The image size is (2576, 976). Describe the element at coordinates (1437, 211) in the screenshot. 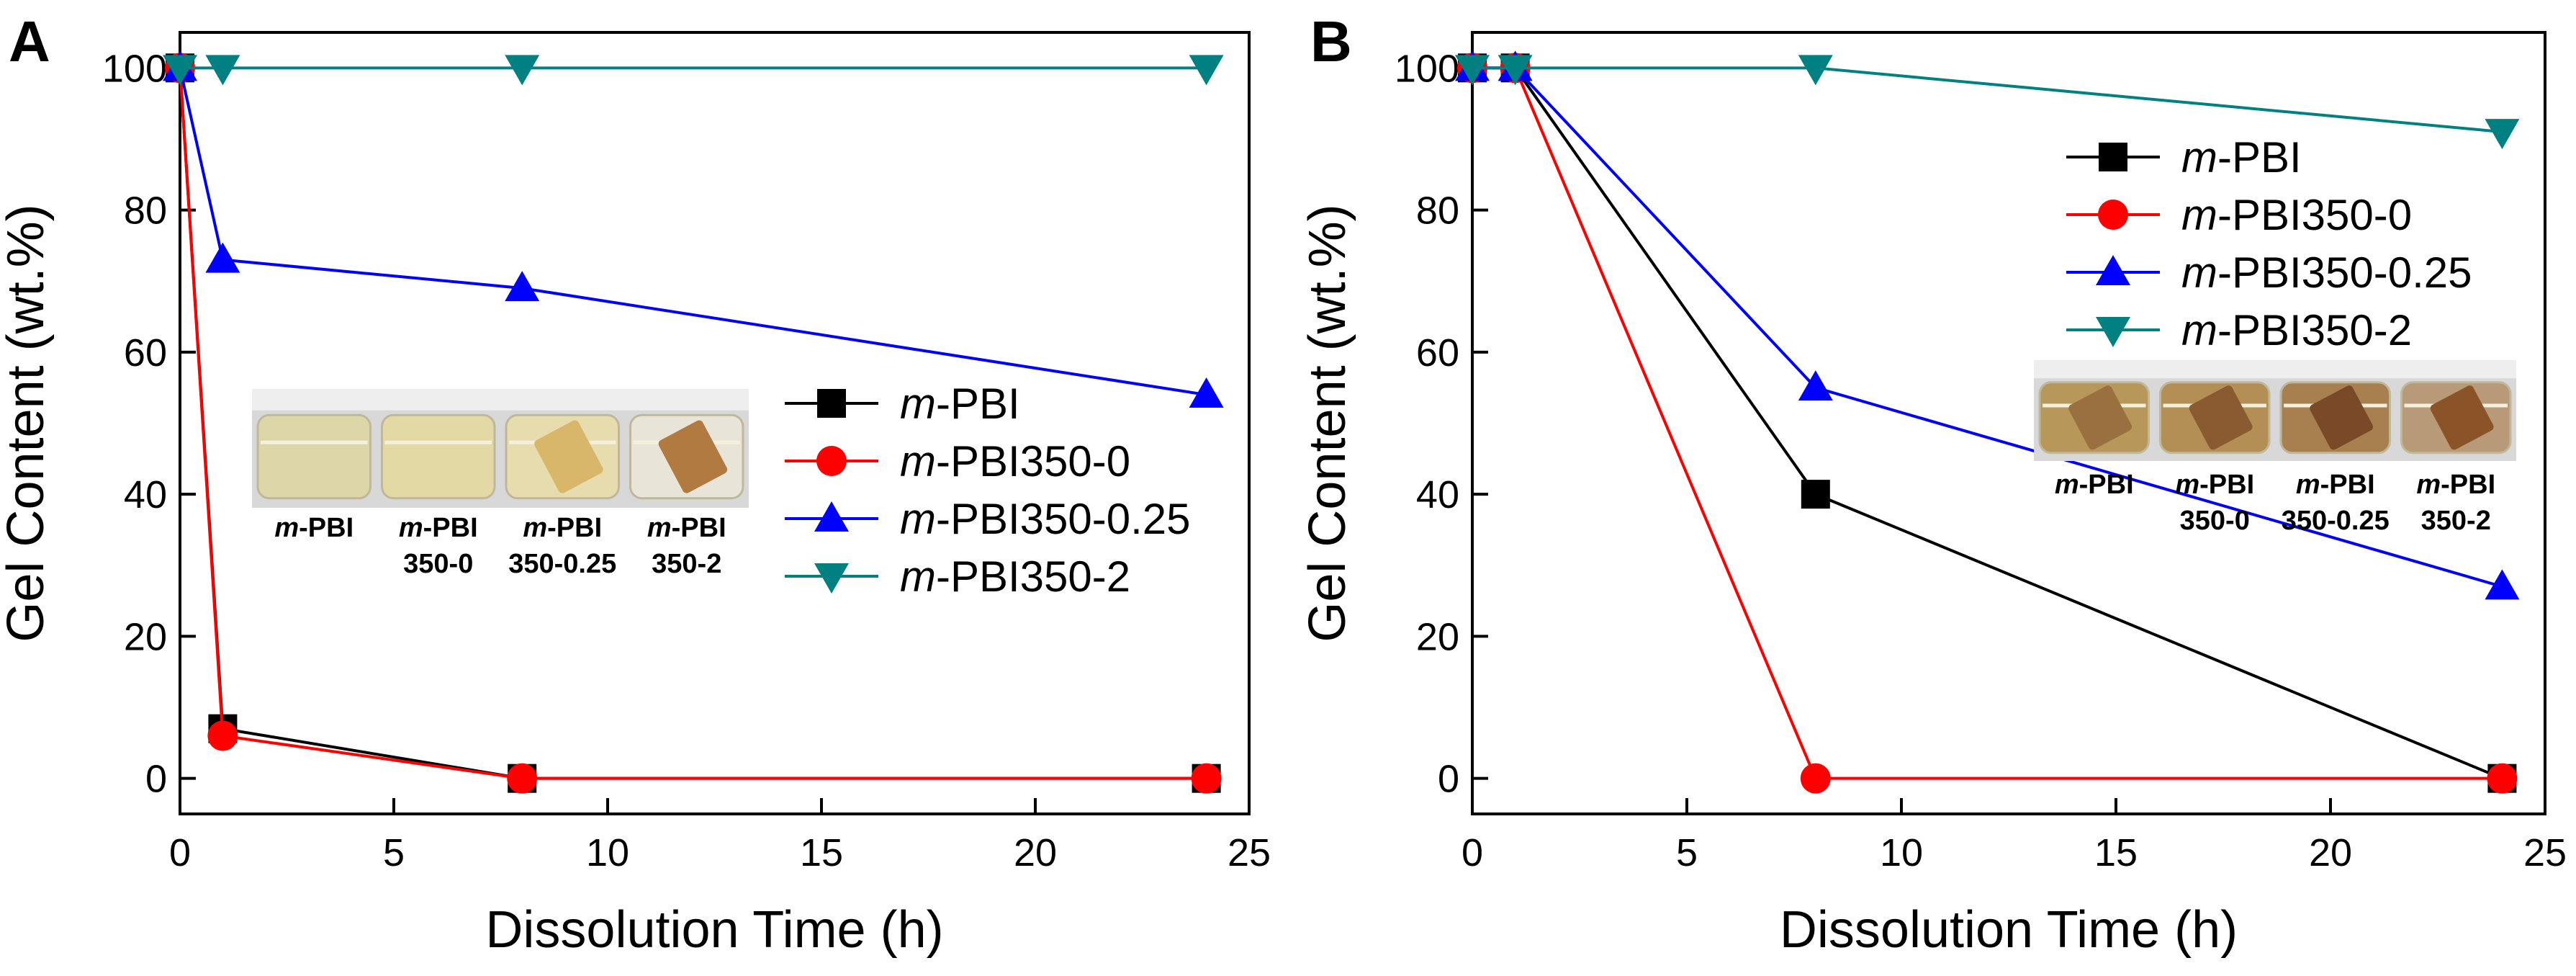

I see `y-tick-label: 80` at that location.